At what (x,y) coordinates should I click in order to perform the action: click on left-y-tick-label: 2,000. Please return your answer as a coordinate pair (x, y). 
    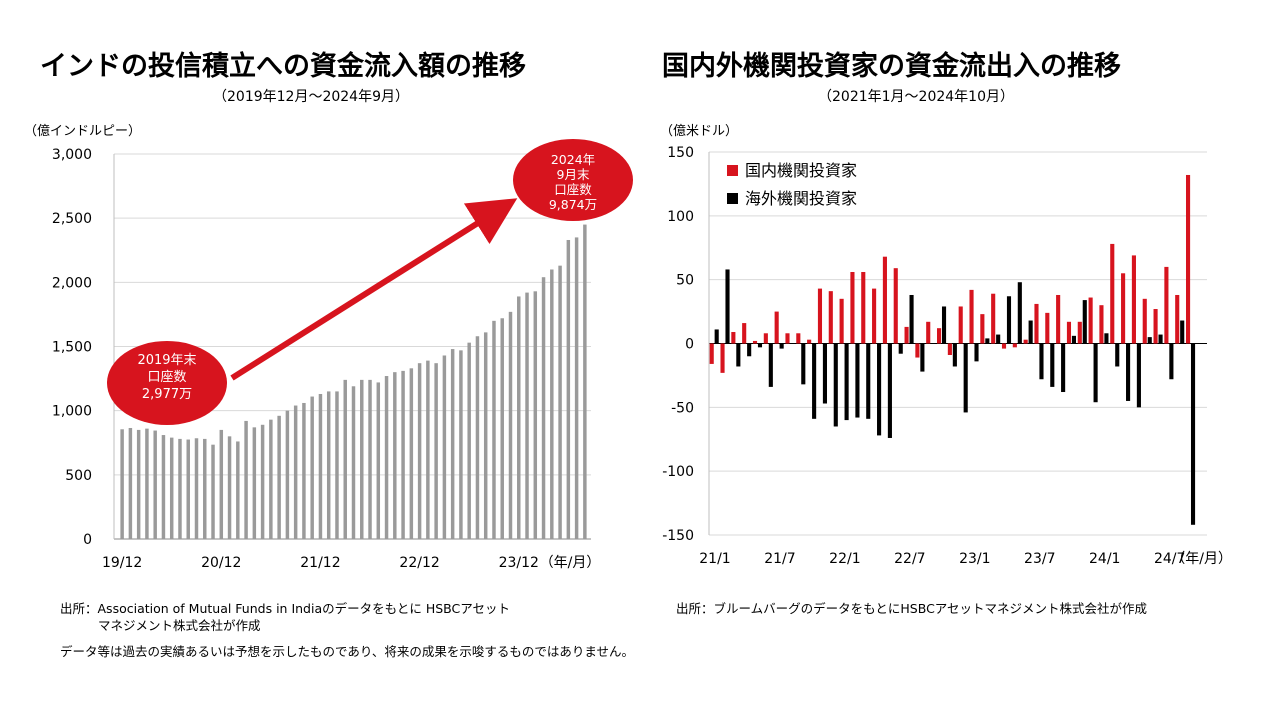
    Looking at the image, I should click on (72, 283).